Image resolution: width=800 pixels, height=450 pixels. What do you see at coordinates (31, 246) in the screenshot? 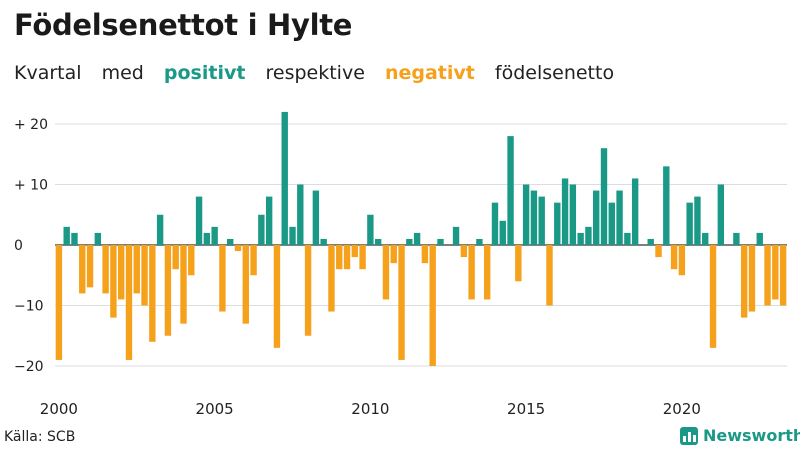
I see `y-axis: + 20 + 10 0 −10 −20` at bounding box center [31, 246].